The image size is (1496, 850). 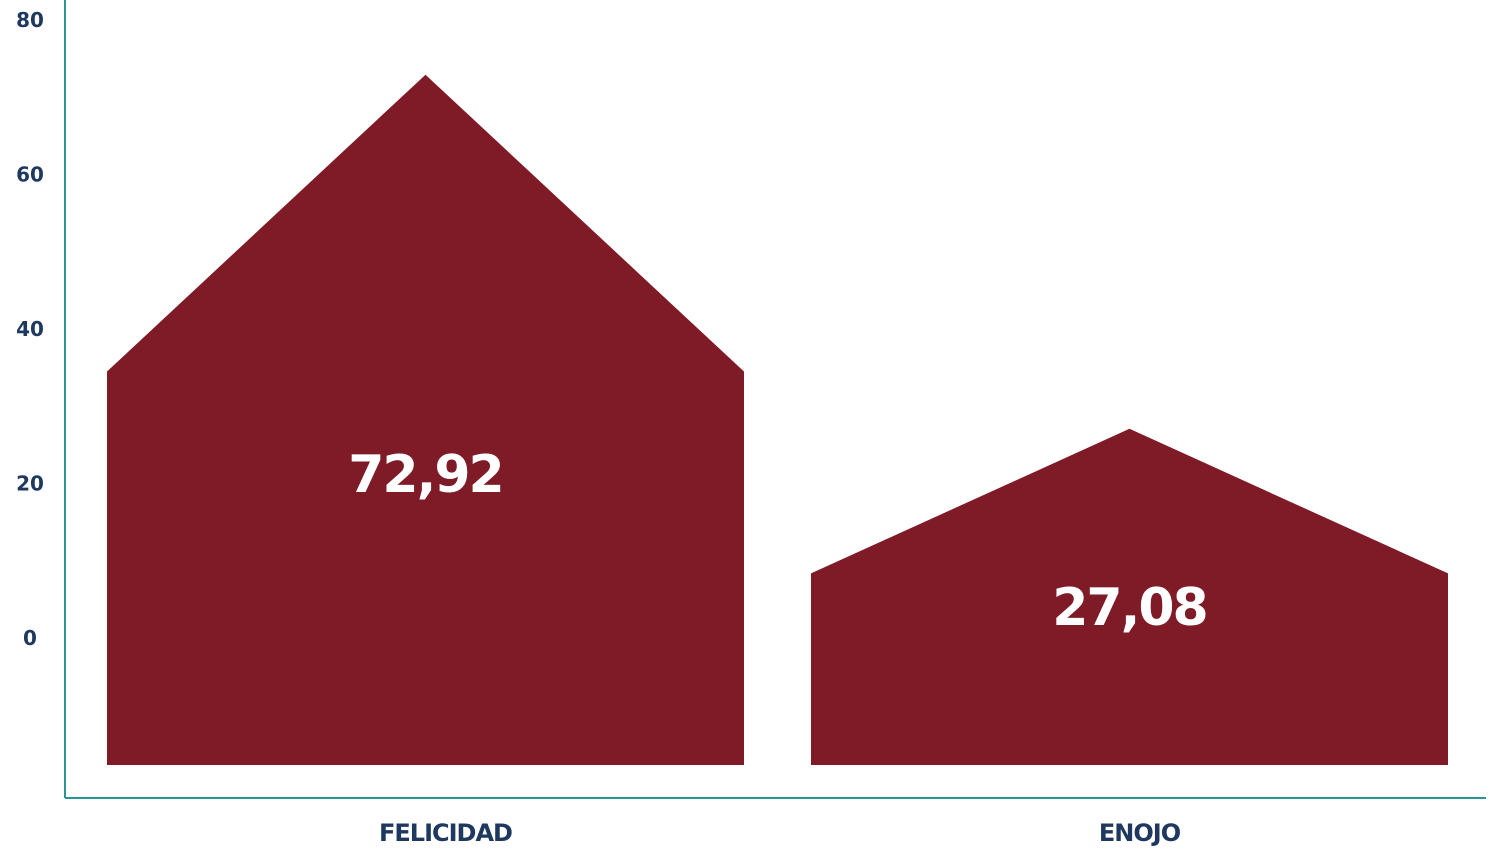 I want to click on y-tick-label: 20, so click(x=30, y=484).